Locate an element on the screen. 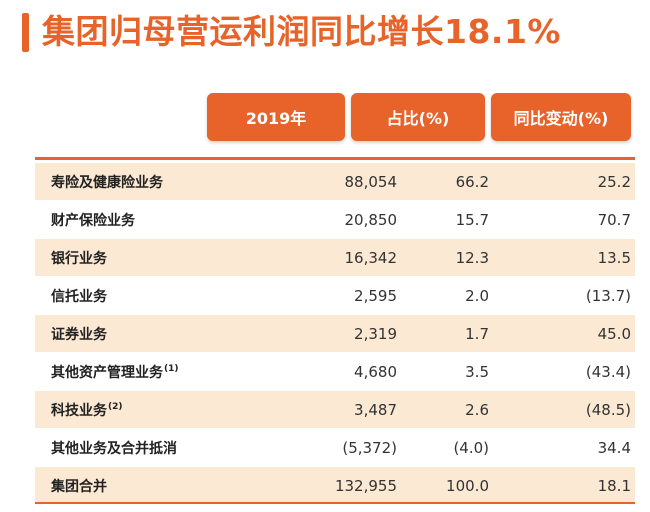  share-cell: 15.7 is located at coordinates (472, 219).